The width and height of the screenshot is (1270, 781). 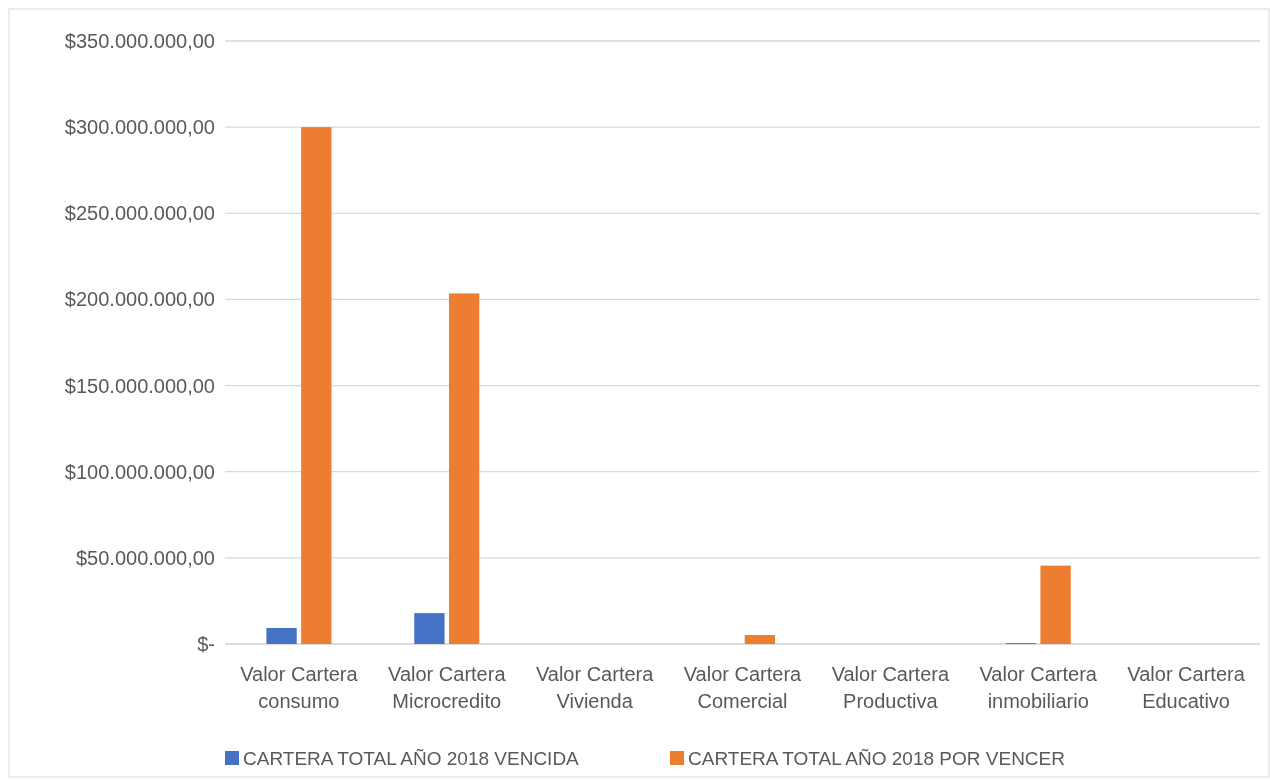 I want to click on x-tick-label: Valor Cartera Productiva, so click(x=890, y=687).